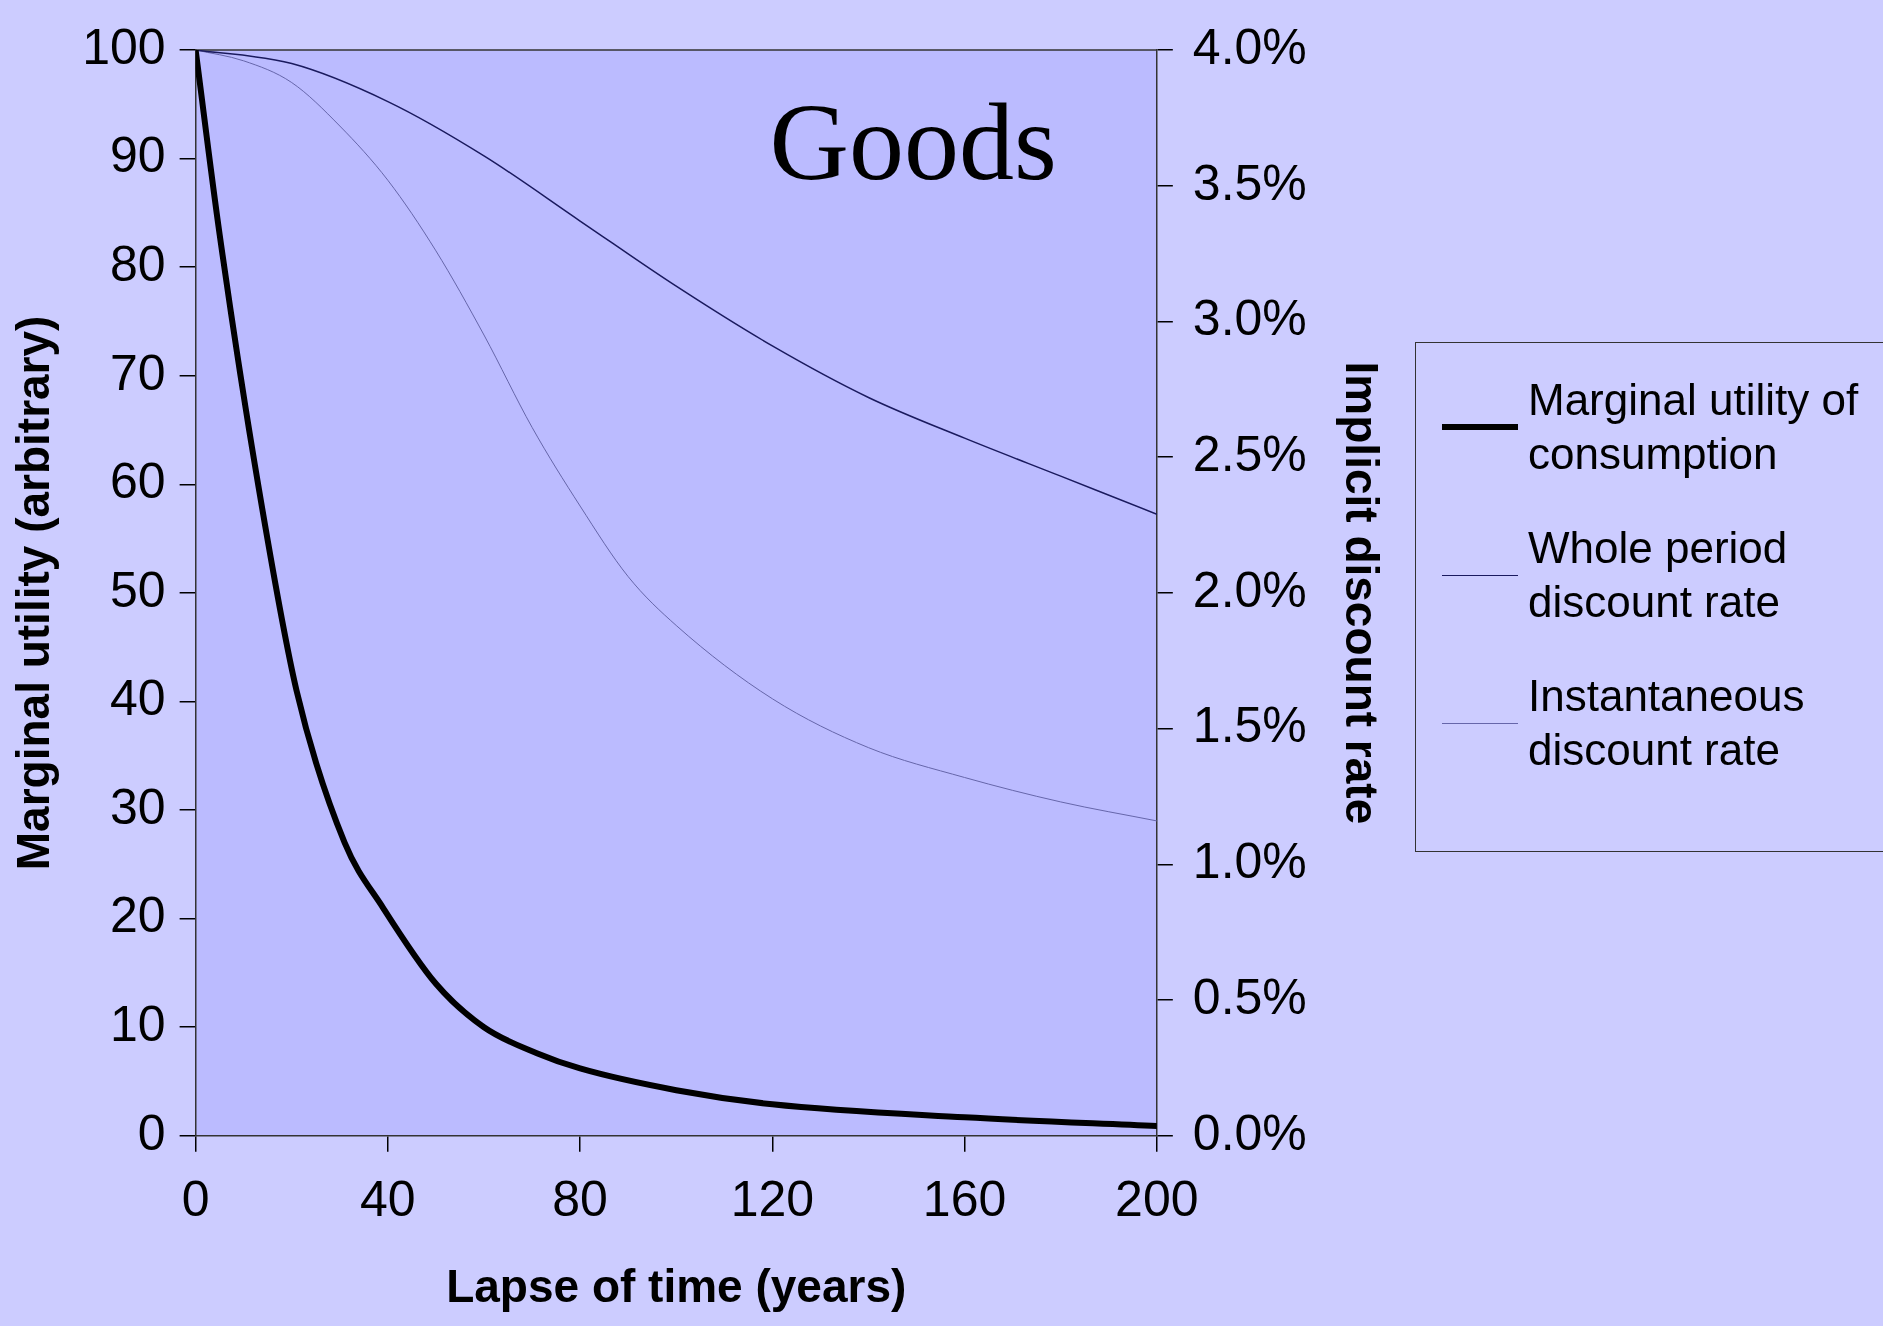 This screenshot has width=1883, height=1326. I want to click on y2-tick-label: 1.0%, so click(1249, 861).